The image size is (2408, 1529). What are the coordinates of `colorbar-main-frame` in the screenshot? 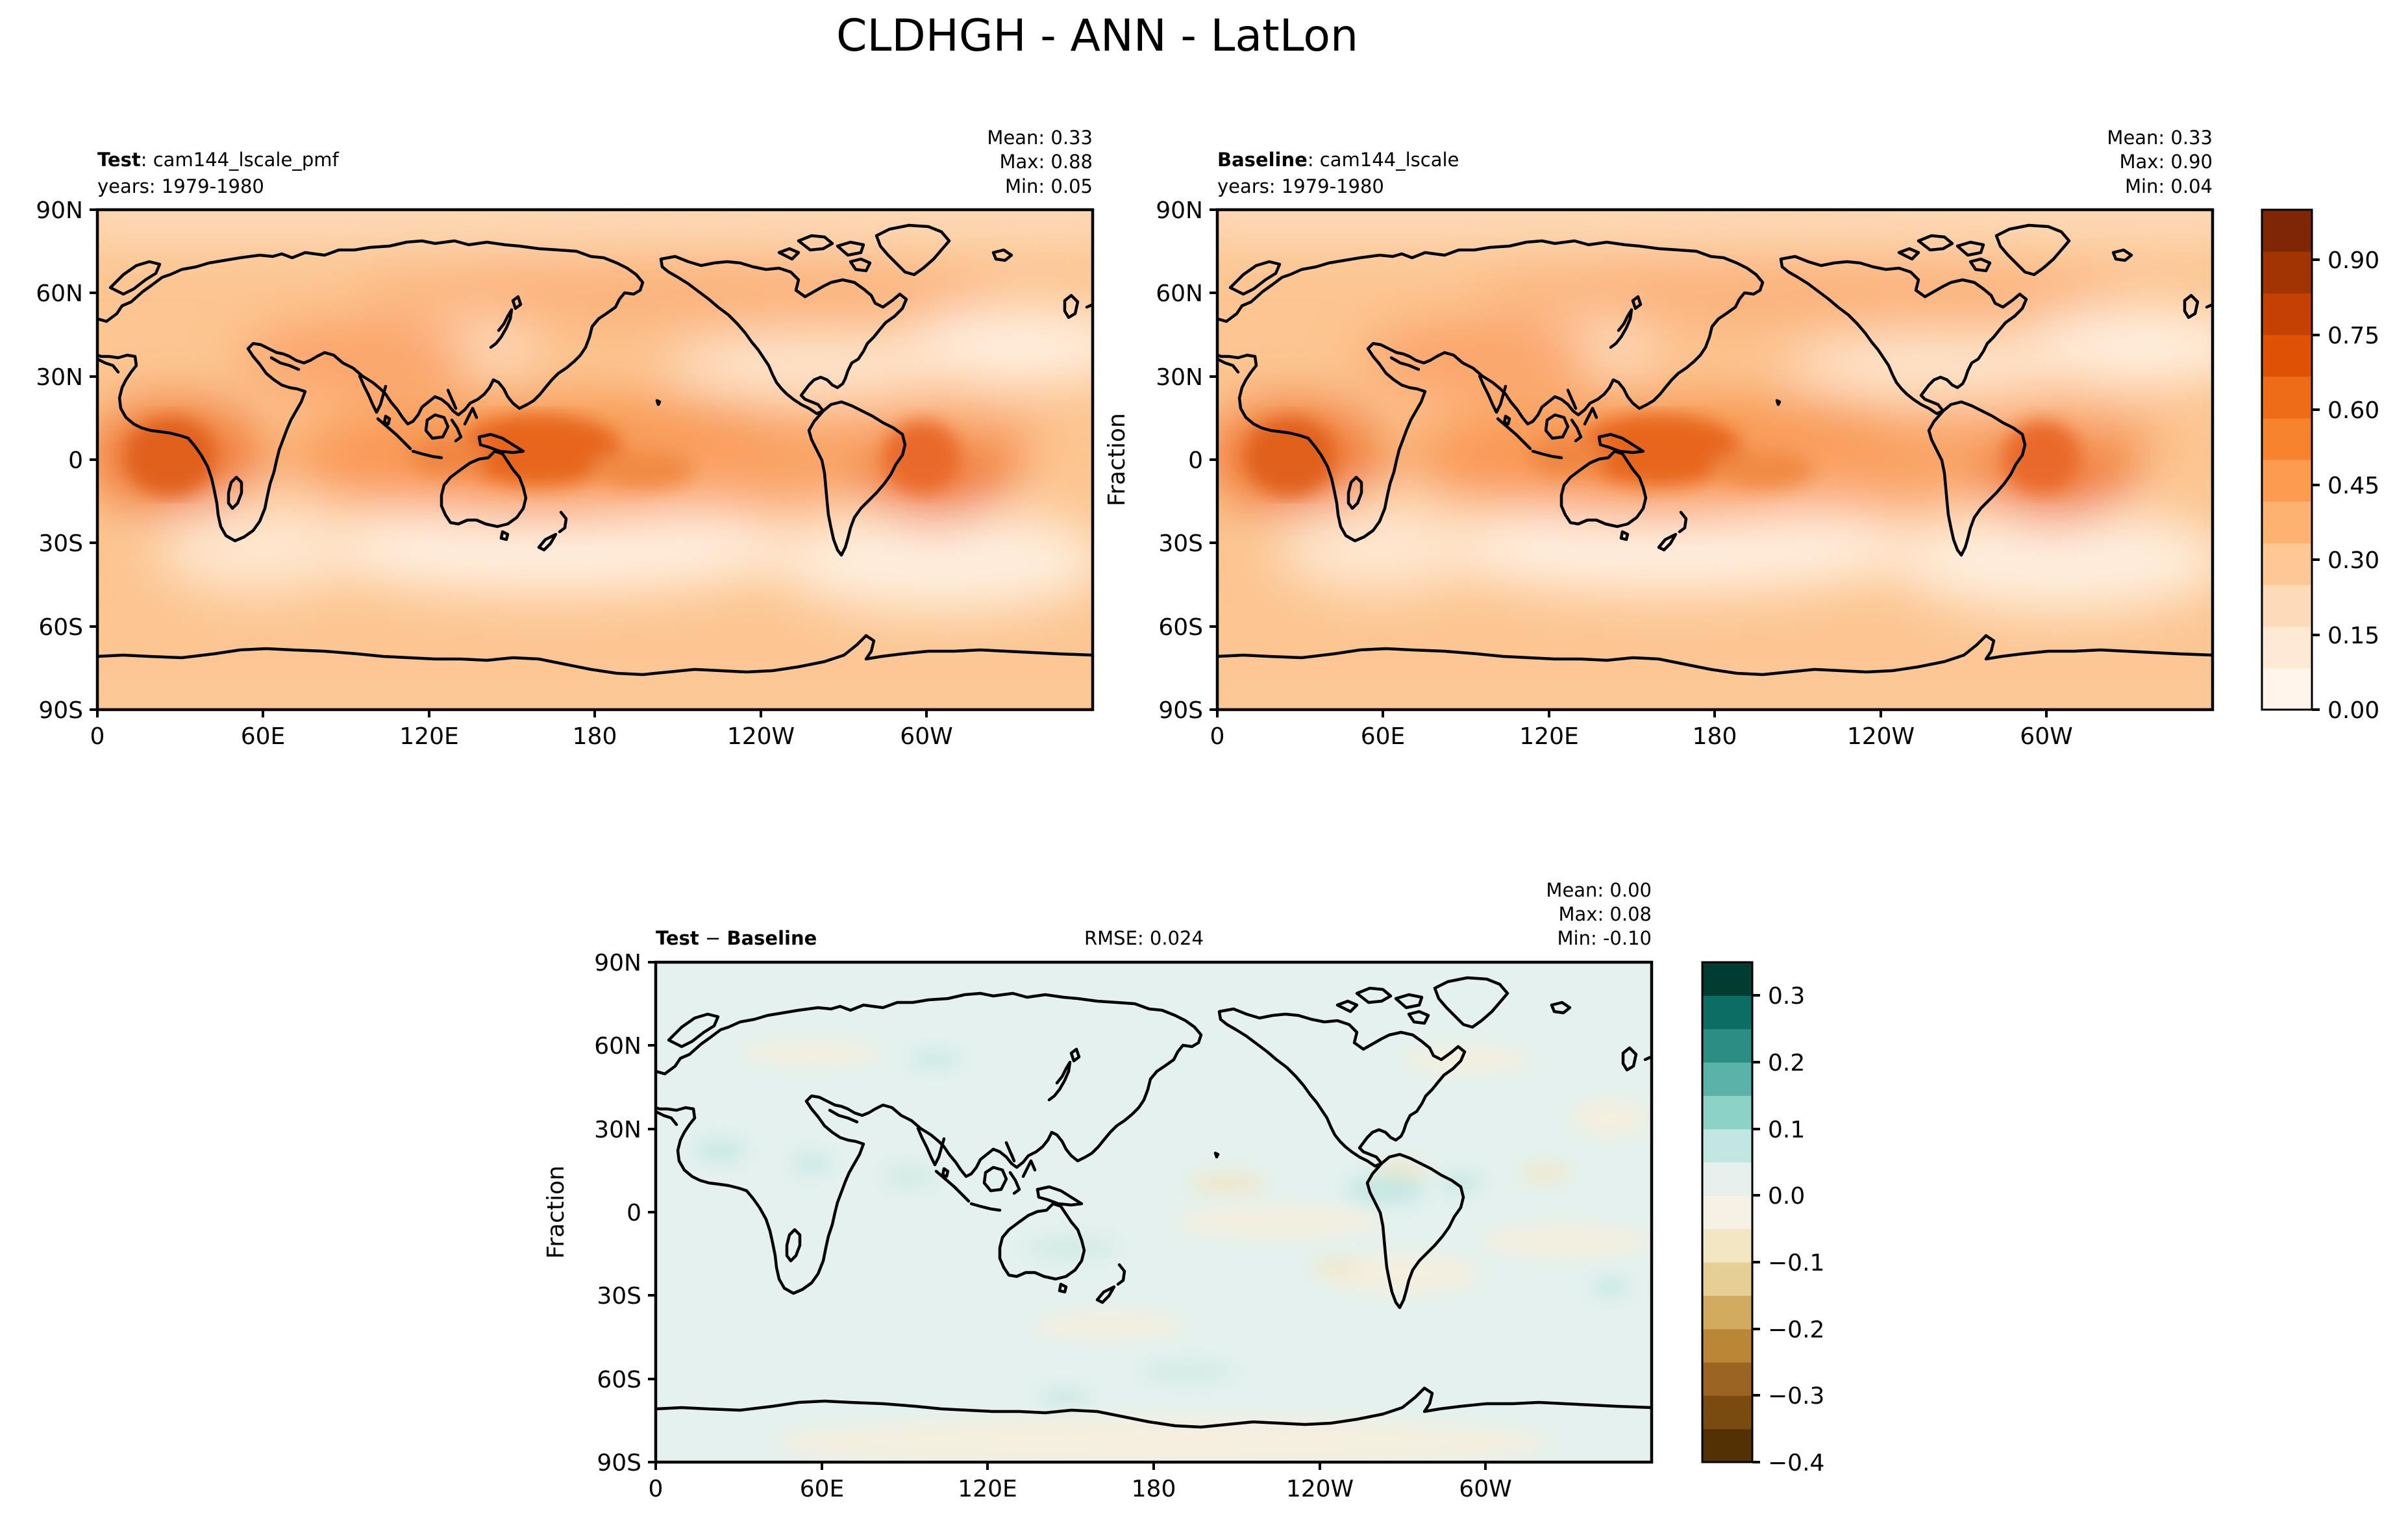 It's located at (2287, 459).